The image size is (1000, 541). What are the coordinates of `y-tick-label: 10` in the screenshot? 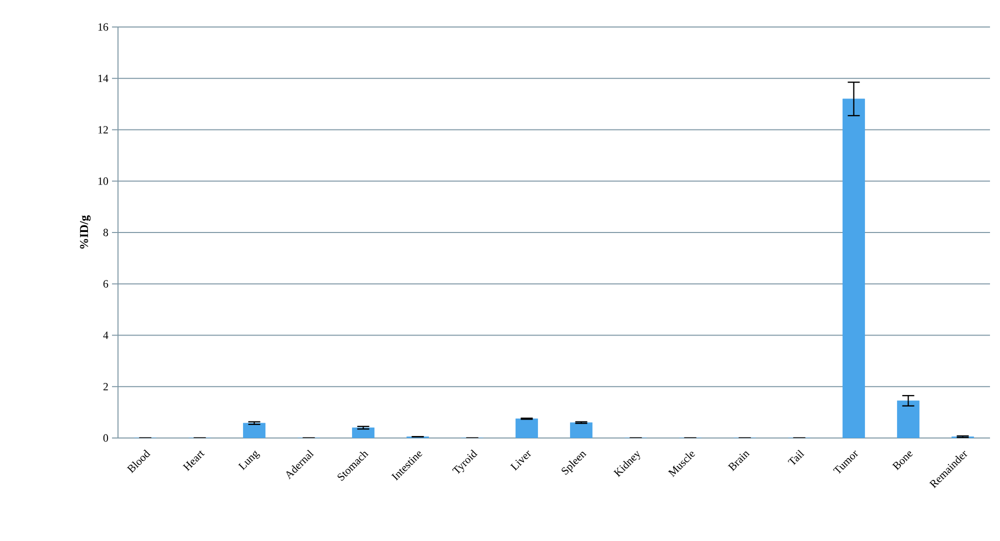 It's located at (103, 181).